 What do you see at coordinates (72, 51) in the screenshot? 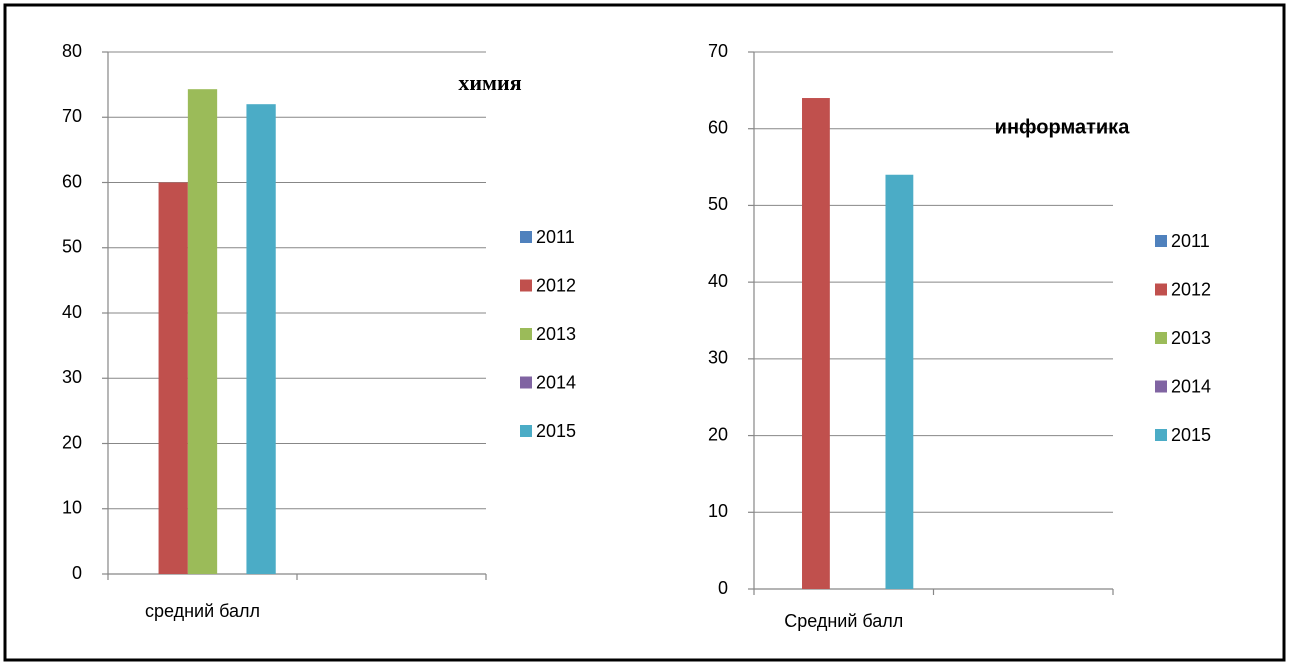
I see `y-tick-label: 80` at bounding box center [72, 51].